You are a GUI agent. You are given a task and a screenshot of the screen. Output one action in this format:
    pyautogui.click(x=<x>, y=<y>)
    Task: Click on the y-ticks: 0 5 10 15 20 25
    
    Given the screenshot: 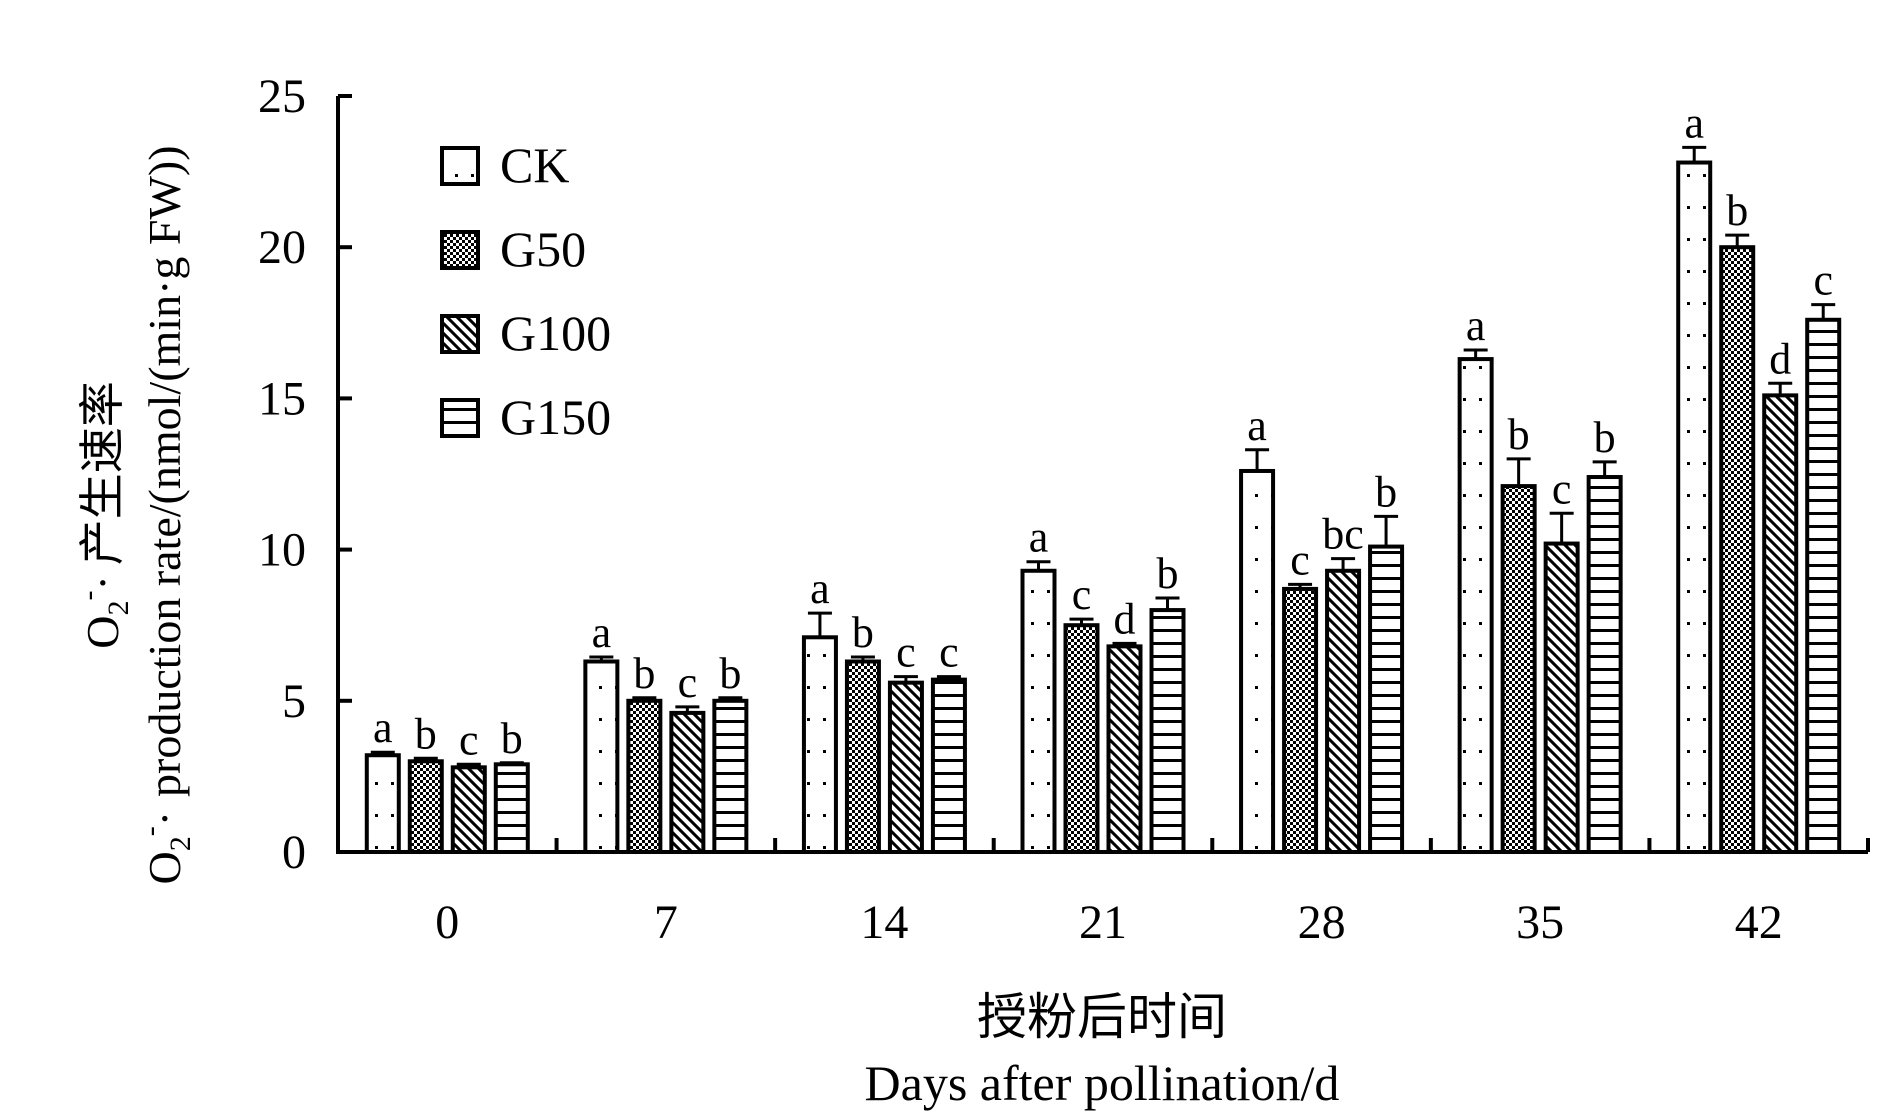 What is the action you would take?
    pyautogui.click(x=305, y=474)
    